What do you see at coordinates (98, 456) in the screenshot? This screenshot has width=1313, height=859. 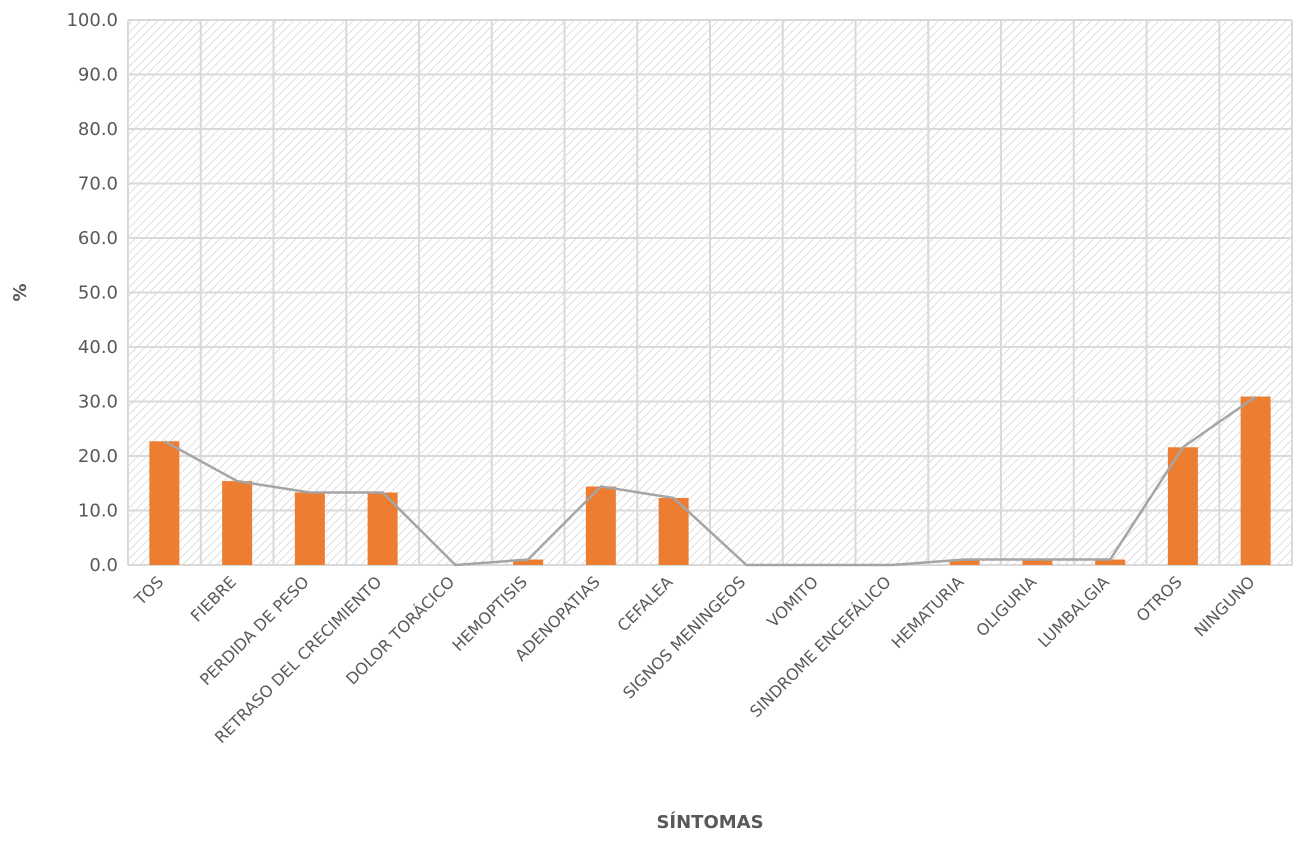 I see `y-tick-label: 20.0` at bounding box center [98, 456].